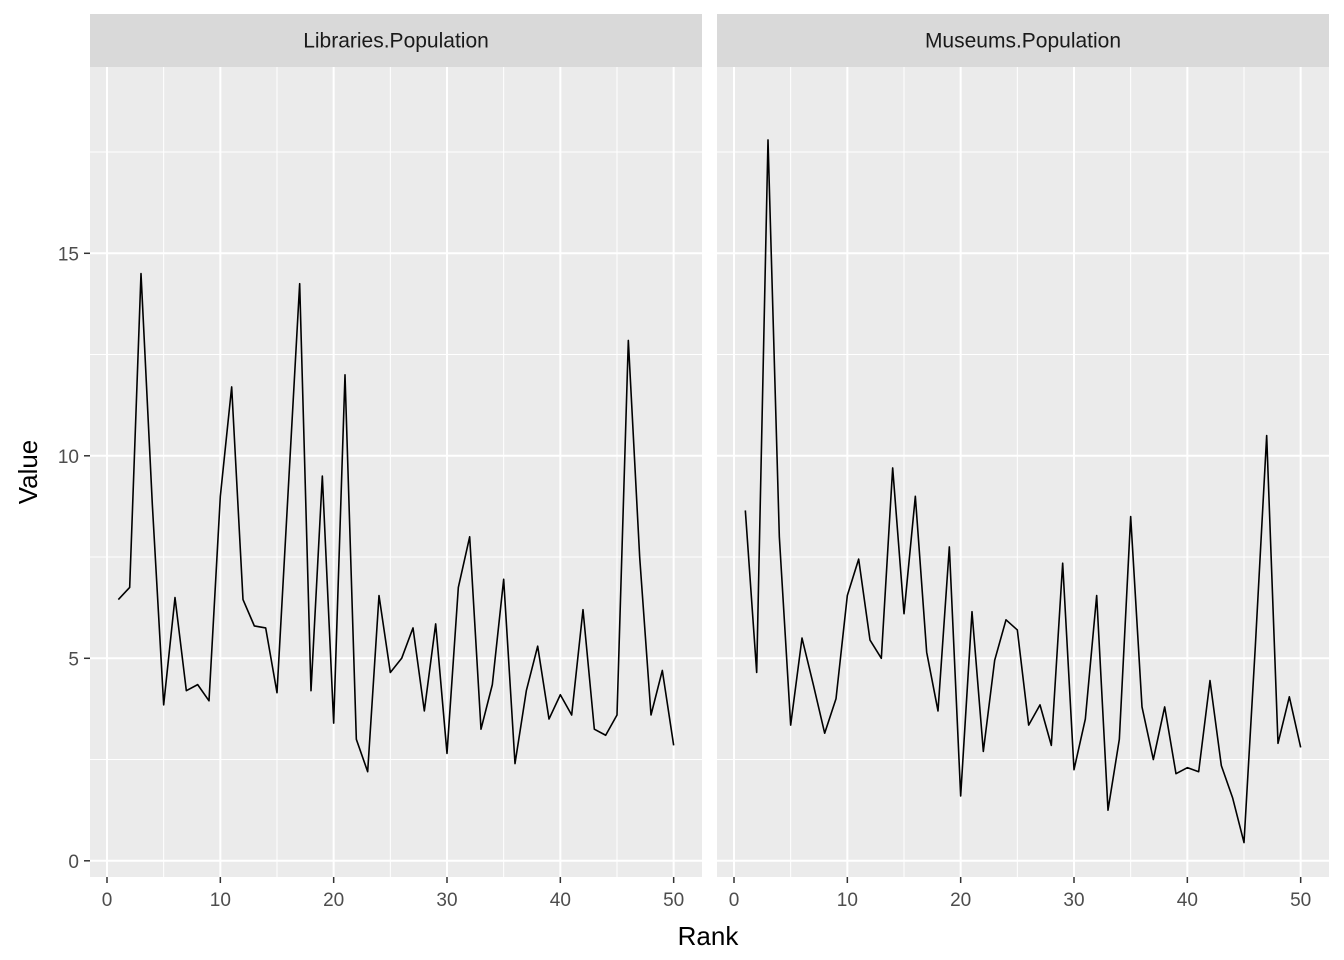  I want to click on y-axis-title: Value, so click(28, 472).